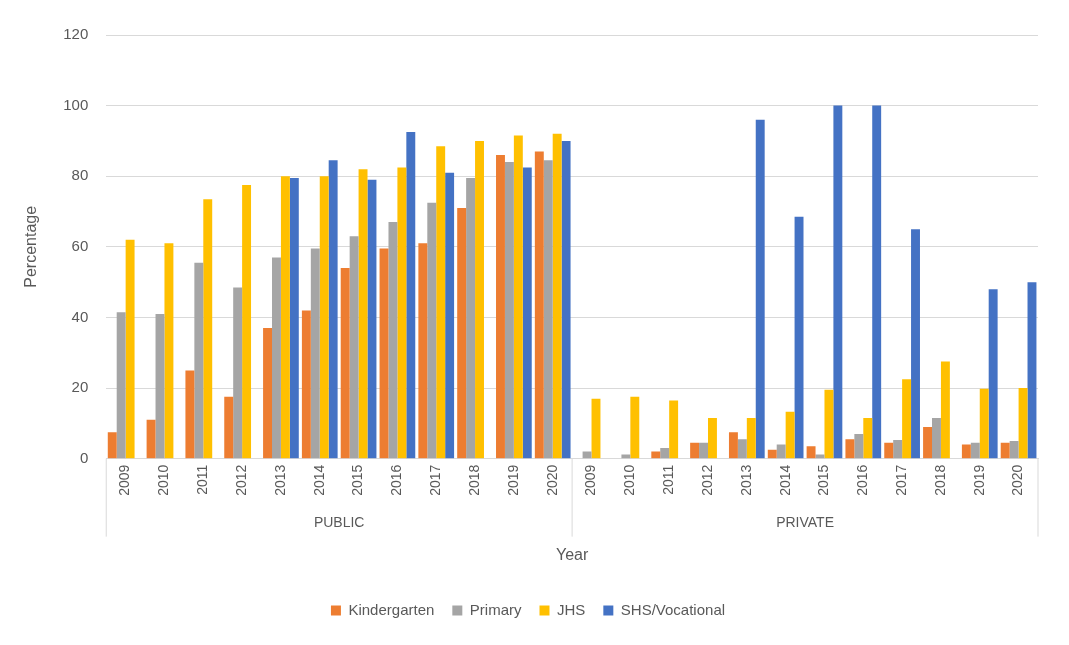  Describe the element at coordinates (76, 104) in the screenshot. I see `y-tick-label: 100` at that location.